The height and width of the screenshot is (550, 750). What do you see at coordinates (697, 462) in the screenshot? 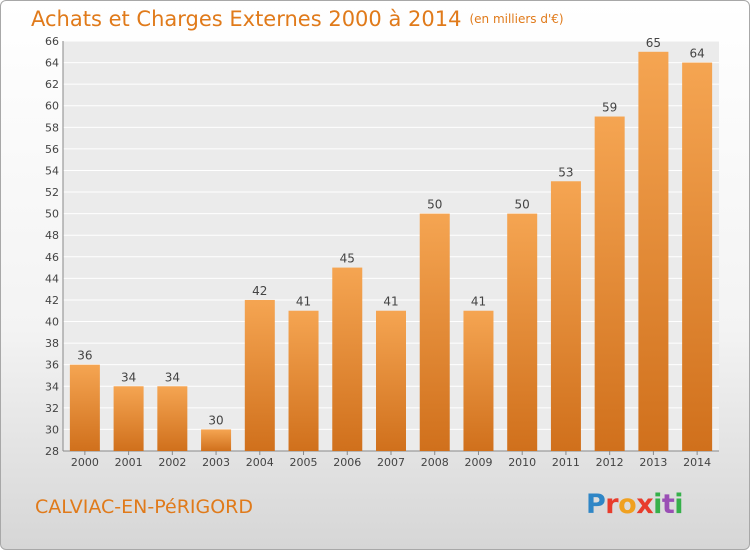
I see `x-tick-label: 2014` at bounding box center [697, 462].